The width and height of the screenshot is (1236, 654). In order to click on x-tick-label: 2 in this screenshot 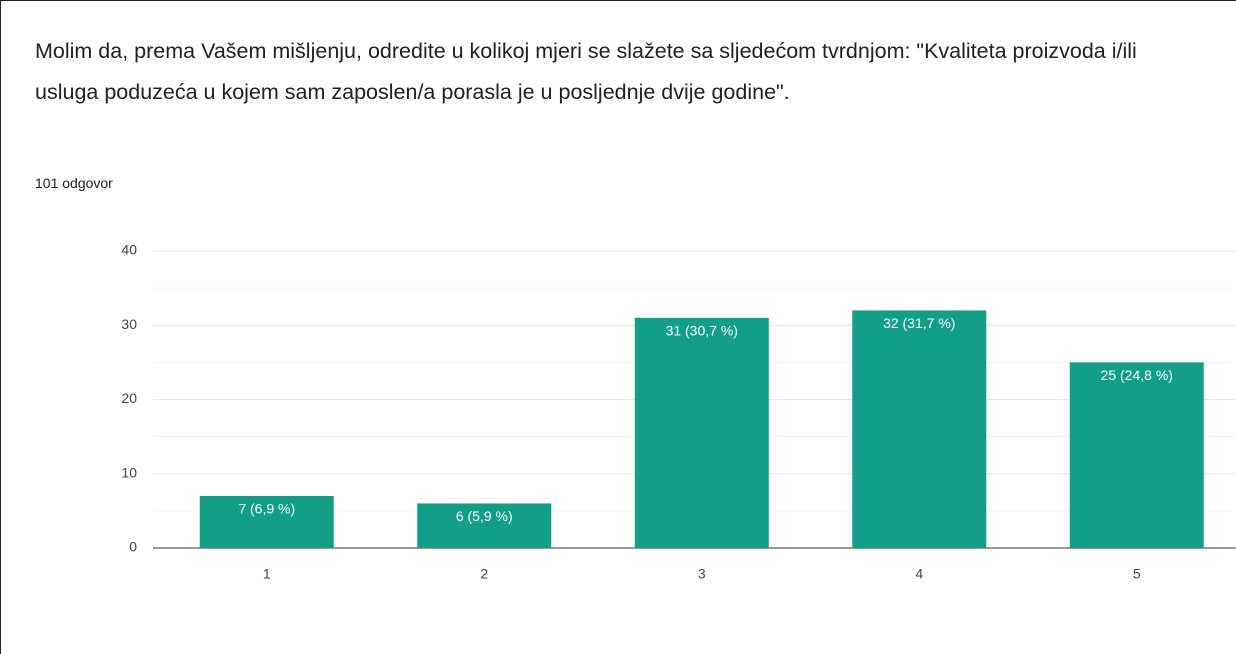, I will do `click(484, 574)`.